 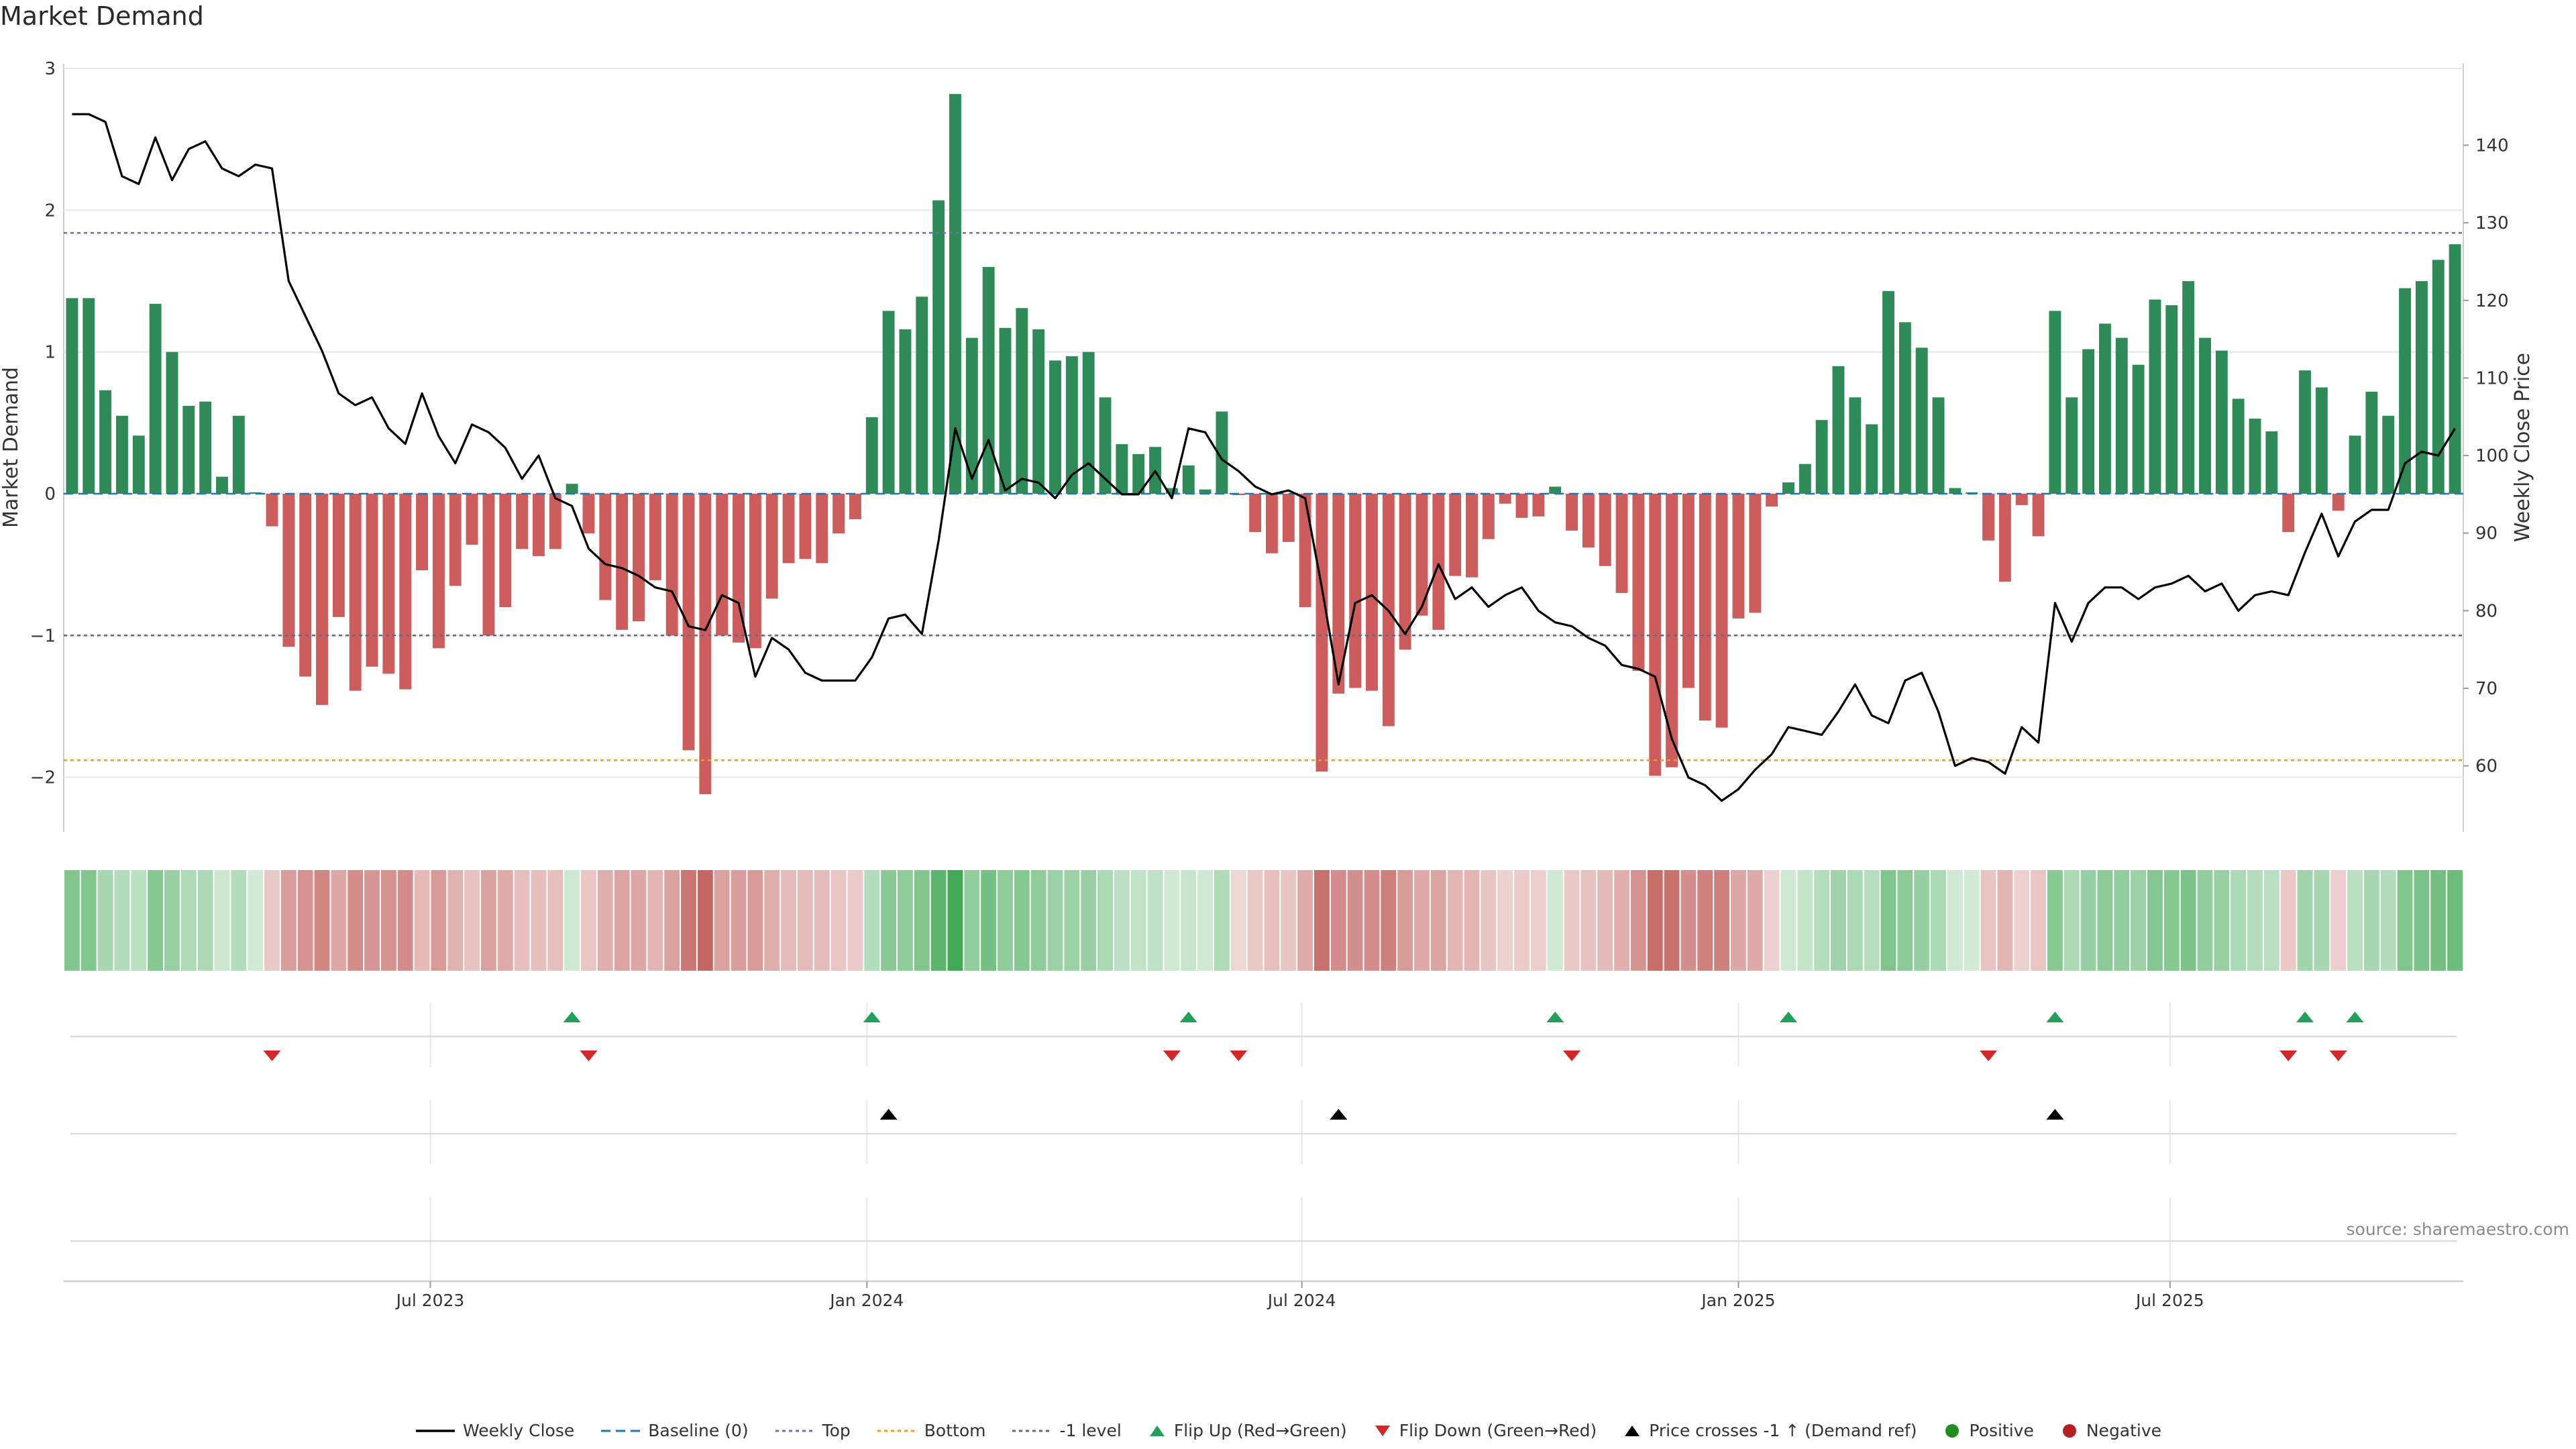 I want to click on y-tick-label: 3, so click(x=50, y=69).